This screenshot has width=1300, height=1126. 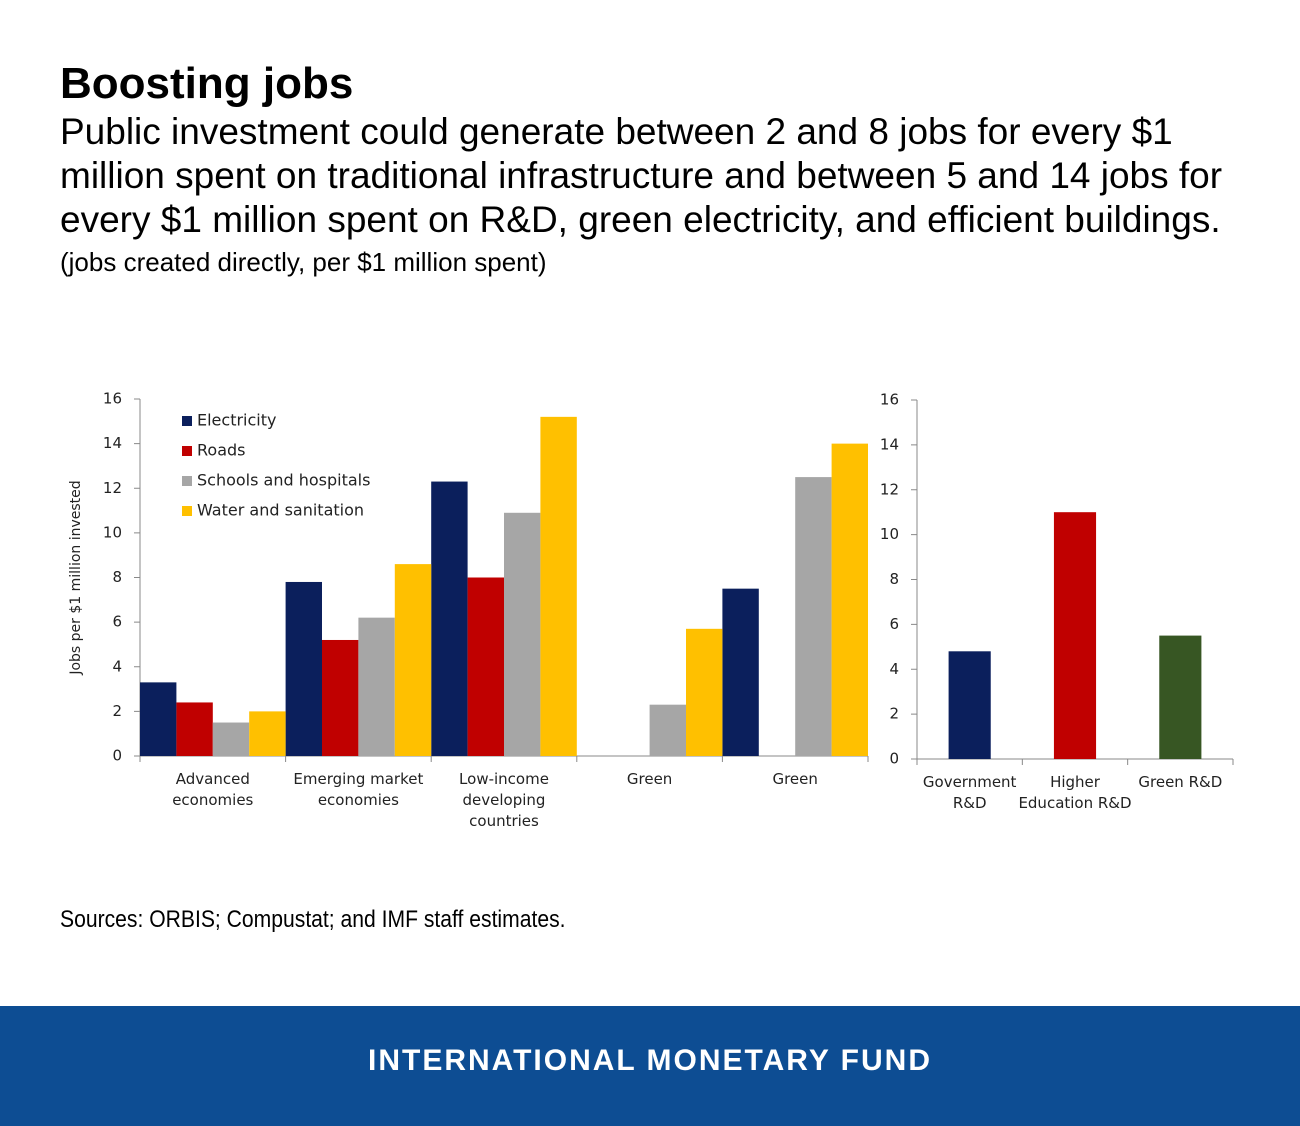 What do you see at coordinates (650, 1066) in the screenshot?
I see `footer: INTERNATIONAL MONETARY FUND` at bounding box center [650, 1066].